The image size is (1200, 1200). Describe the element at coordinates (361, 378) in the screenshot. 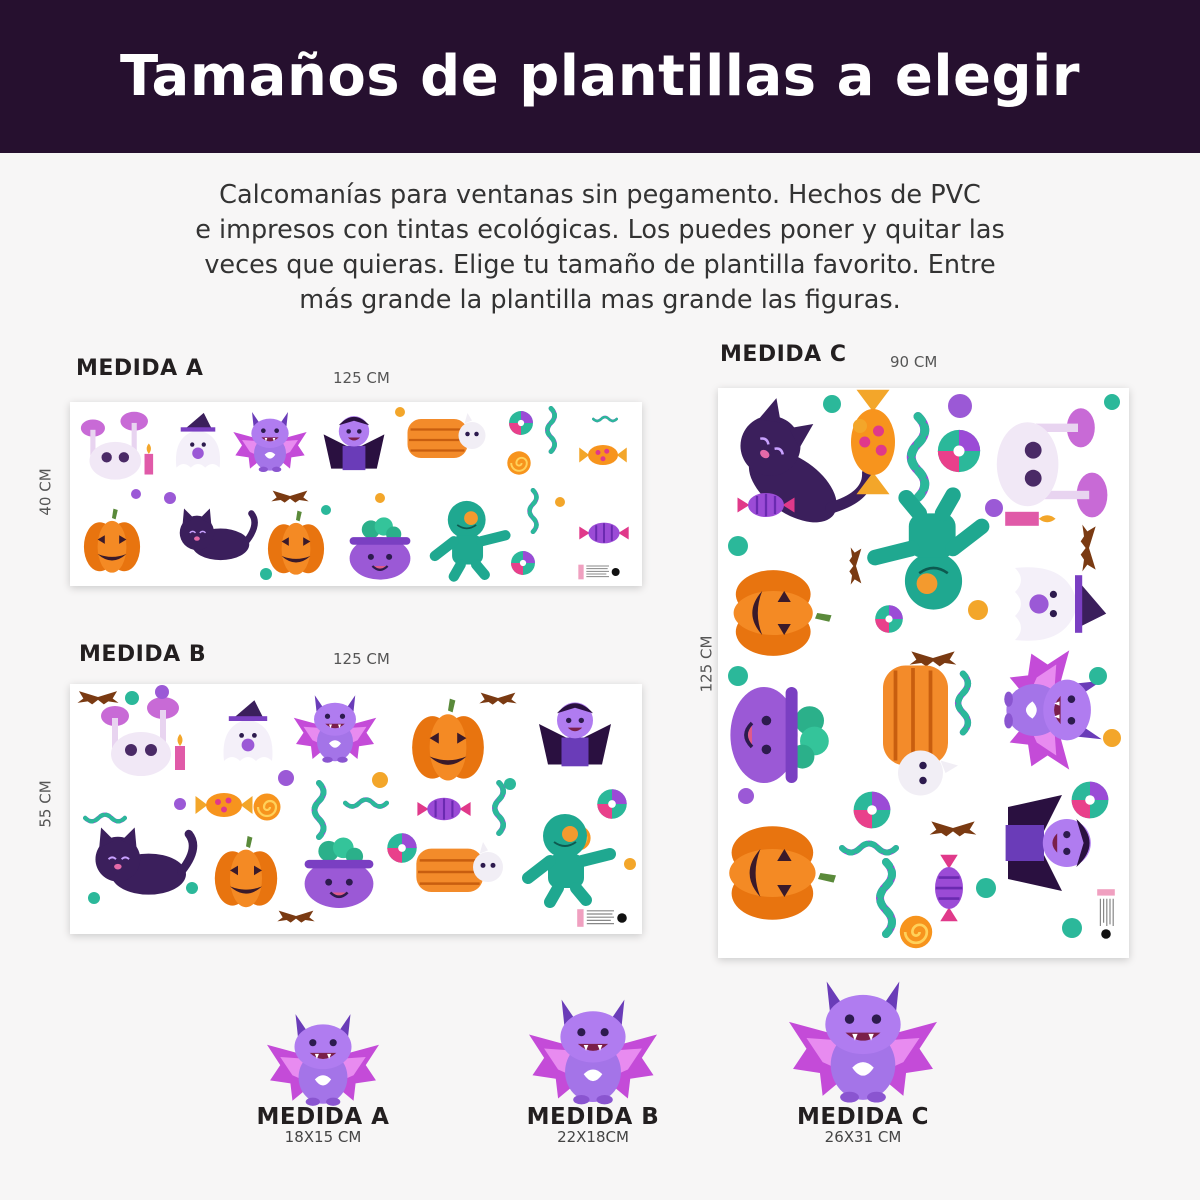

I see `template-a-width: 125 CM` at that location.